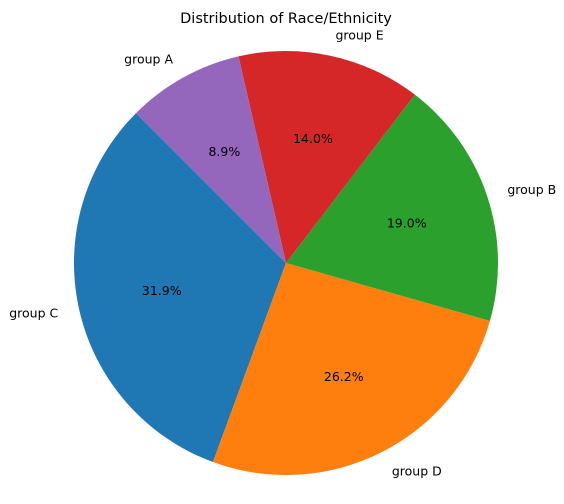  Describe the element at coordinates (33, 313) in the screenshot. I see `slice-label-group-c: group C` at that location.